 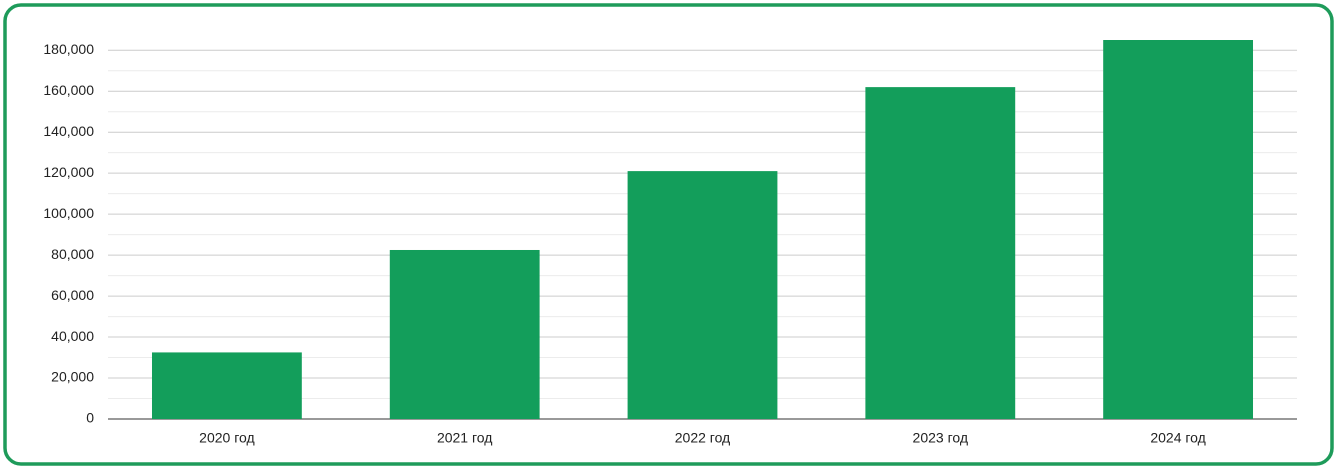 What do you see at coordinates (68, 90) in the screenshot?
I see `y-tick-label: 160,000` at bounding box center [68, 90].